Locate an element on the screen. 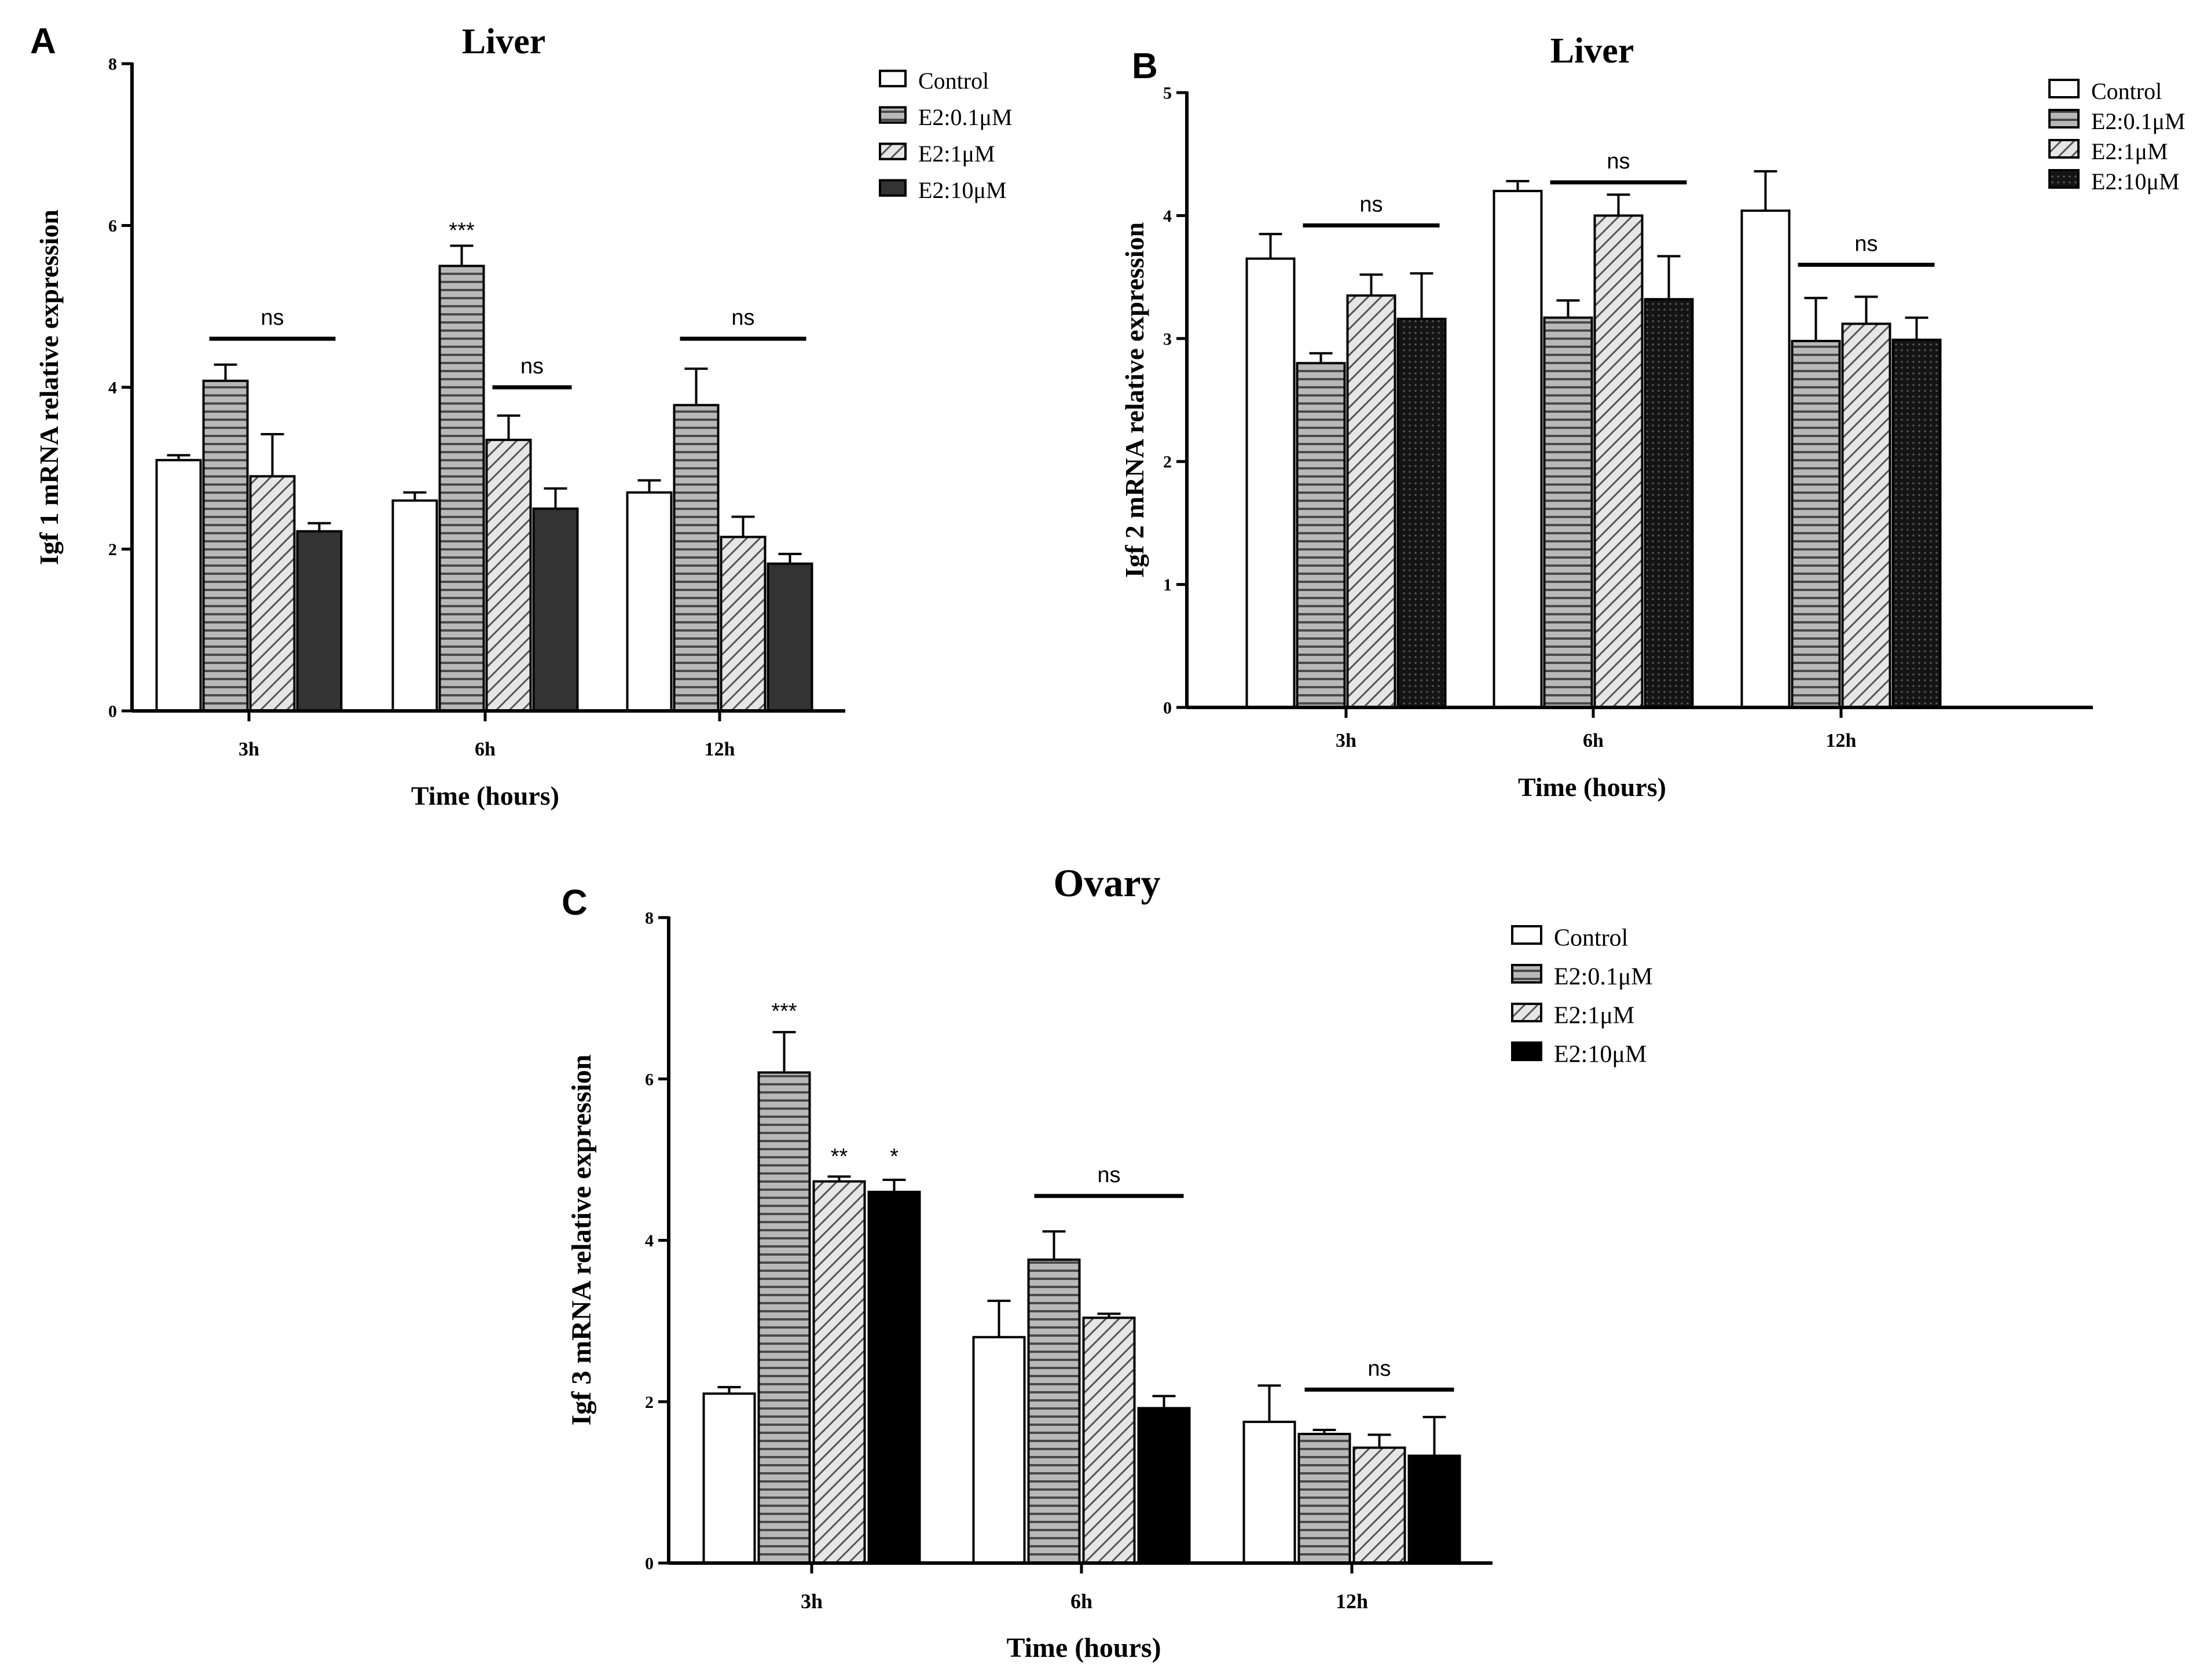 The width and height of the screenshot is (2211, 1680). panel-letter-a: A is located at coordinates (43, 41).